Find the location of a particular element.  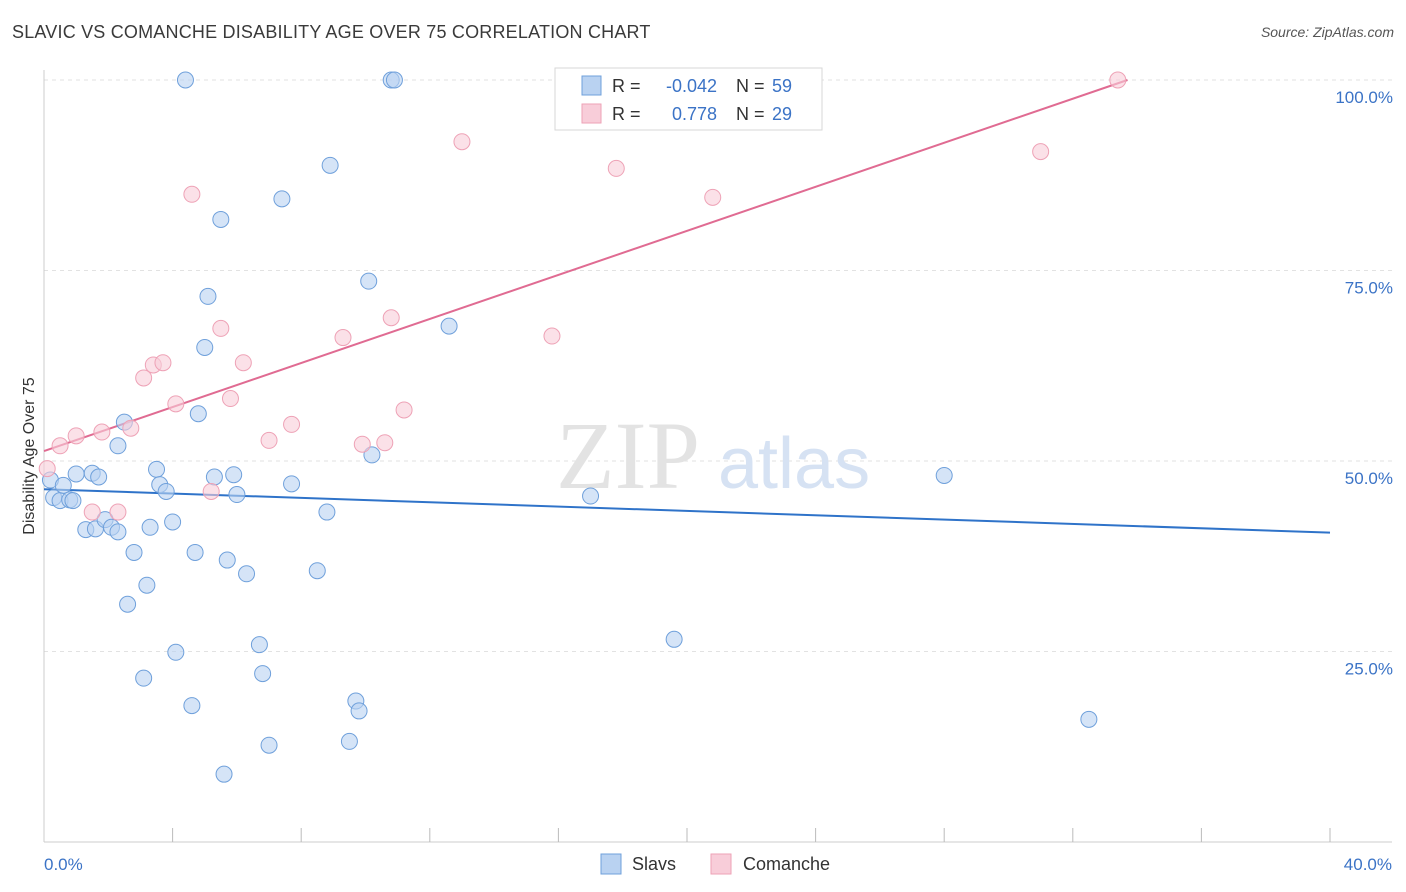

stats-r-label-comanche: R = is located at coordinates (626, 114).